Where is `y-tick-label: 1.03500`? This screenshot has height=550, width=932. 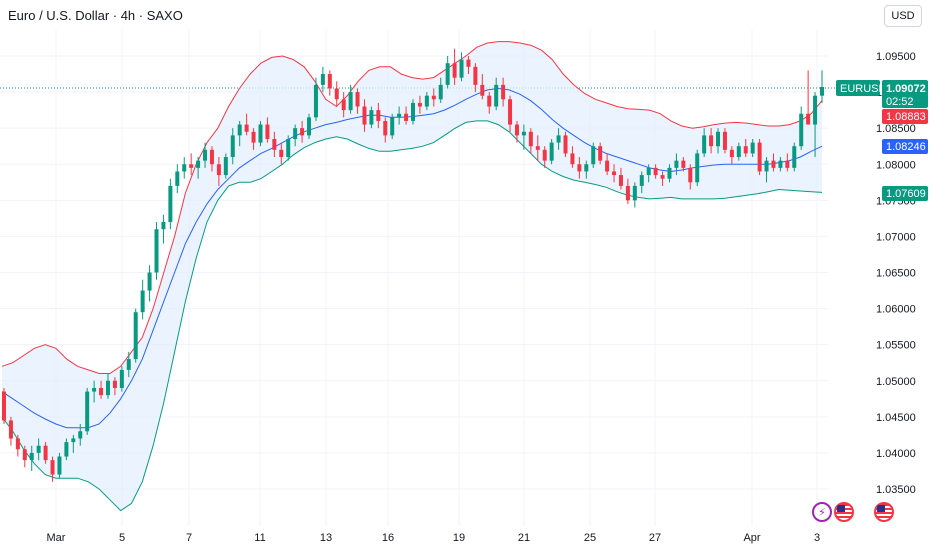 y-tick-label: 1.03500 is located at coordinates (896, 490).